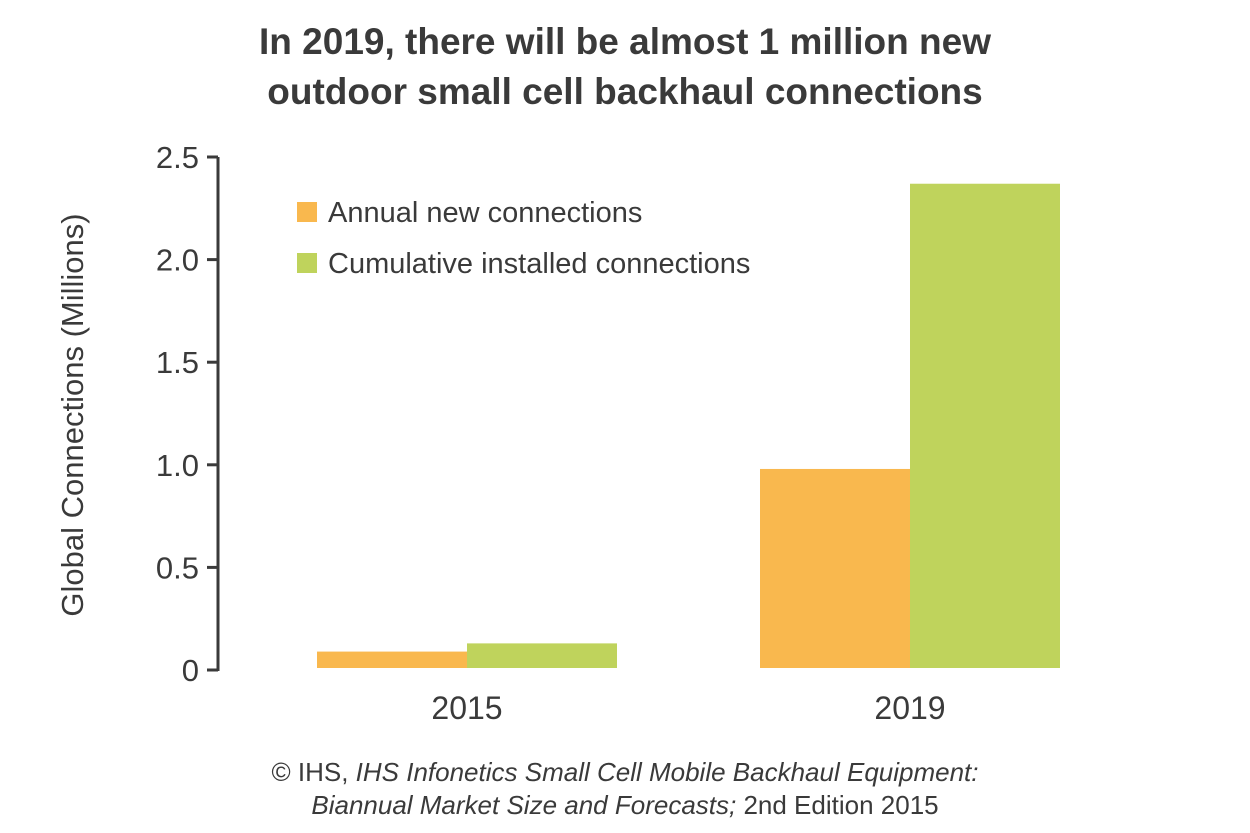 The width and height of the screenshot is (1250, 833). What do you see at coordinates (177, 260) in the screenshot?
I see `y-tick-label: 2.0` at bounding box center [177, 260].